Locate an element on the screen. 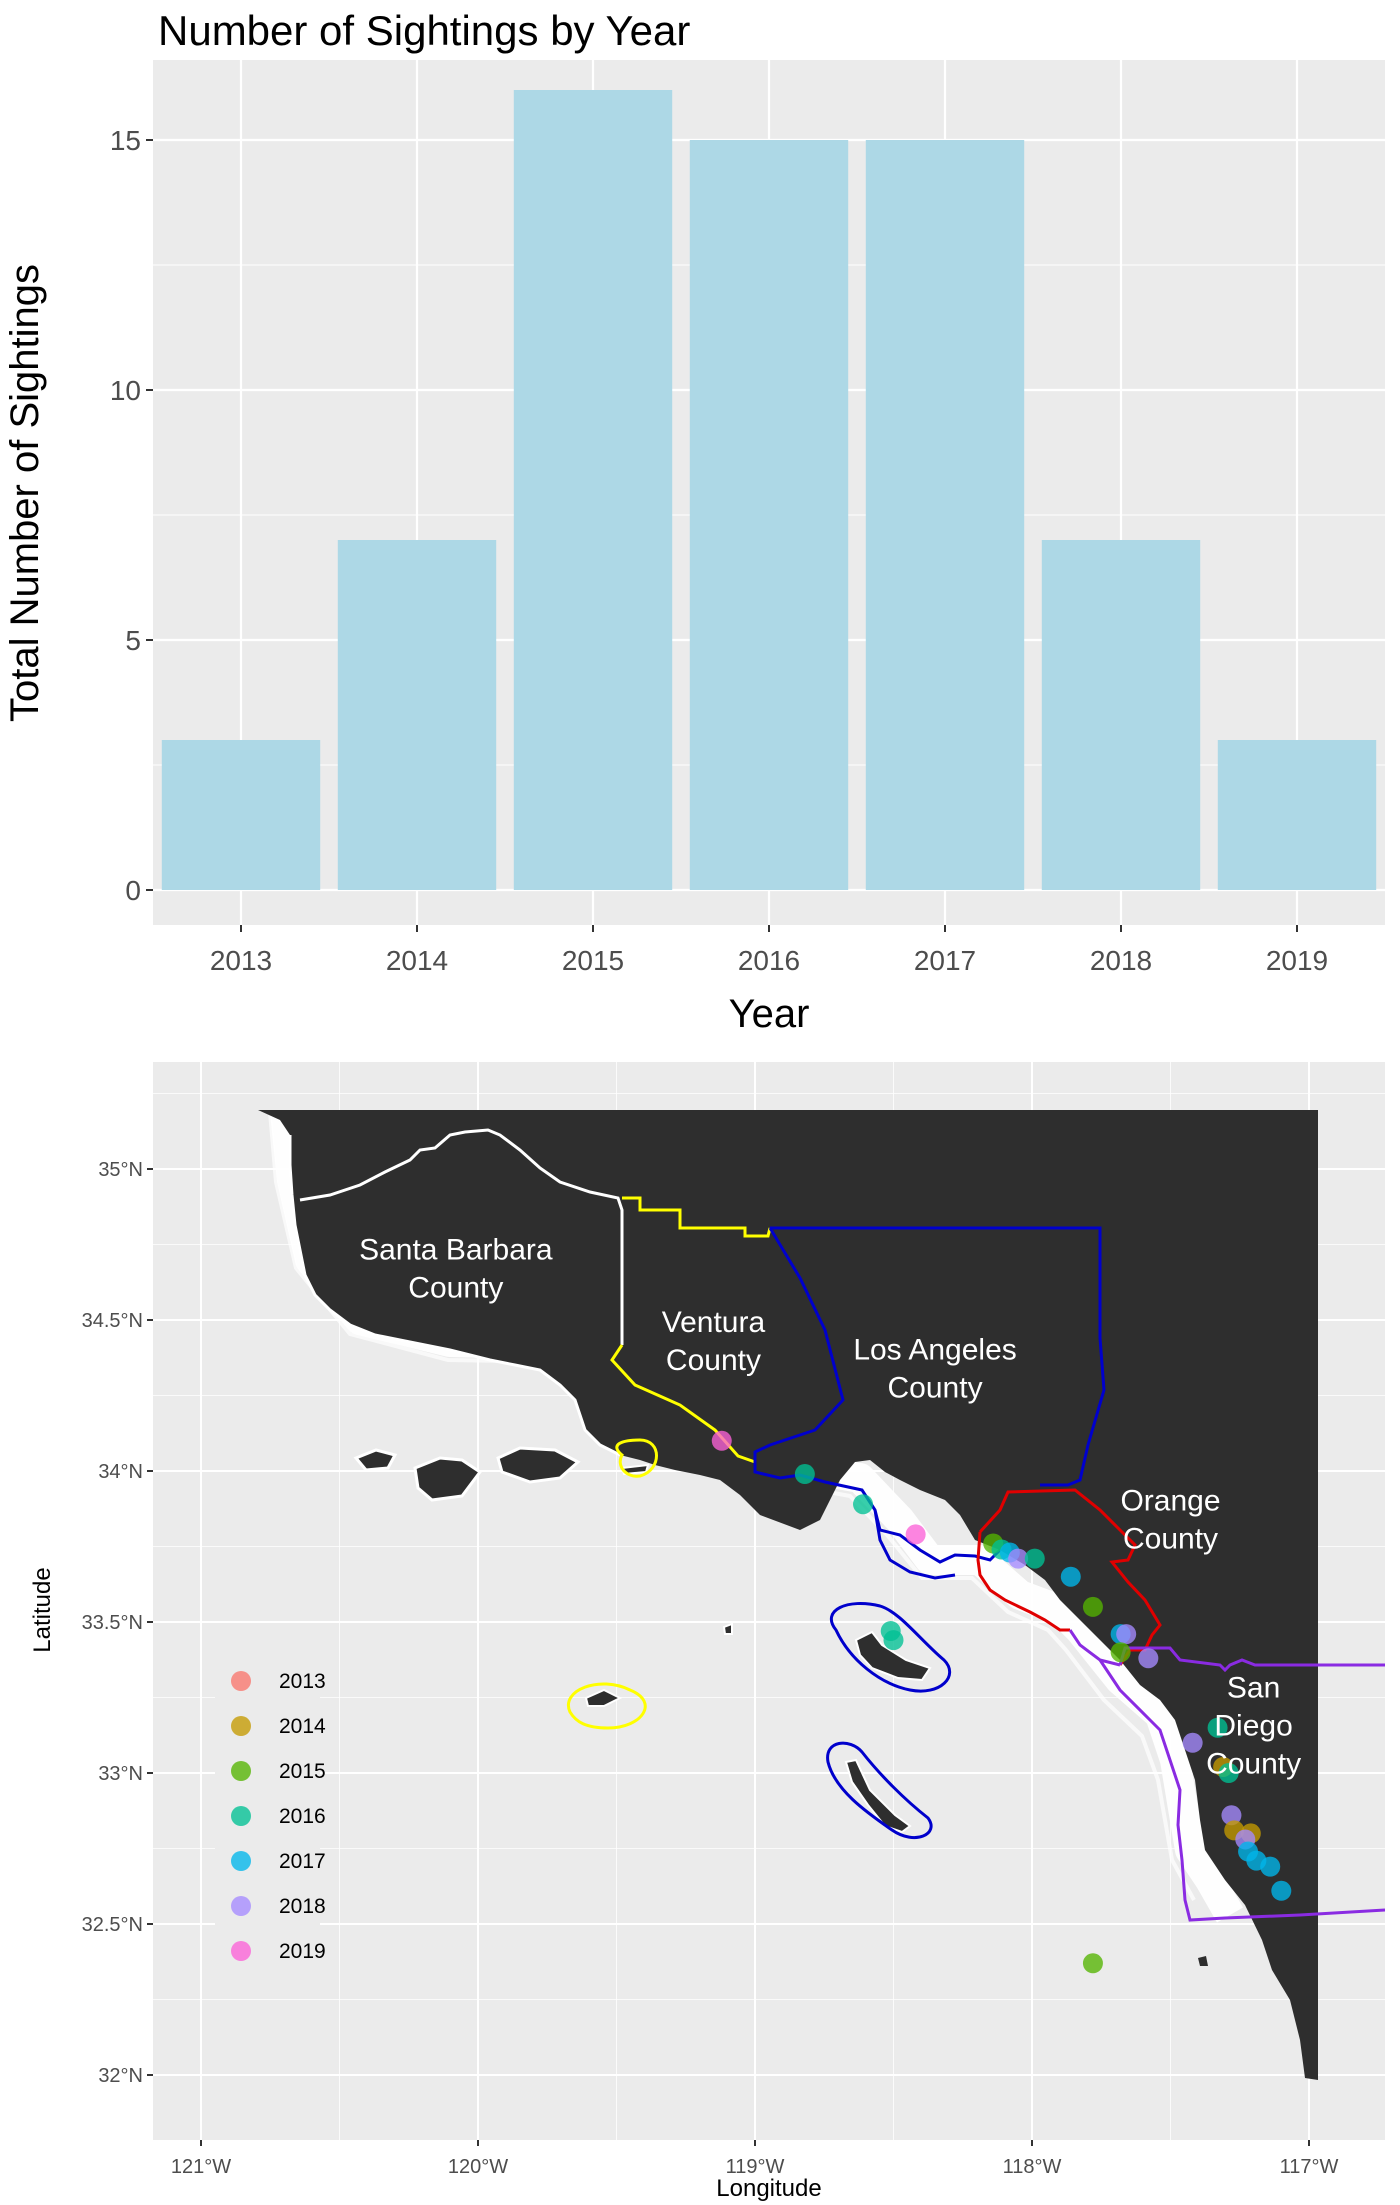  legend-label: 2017 is located at coordinates (302, 1861).